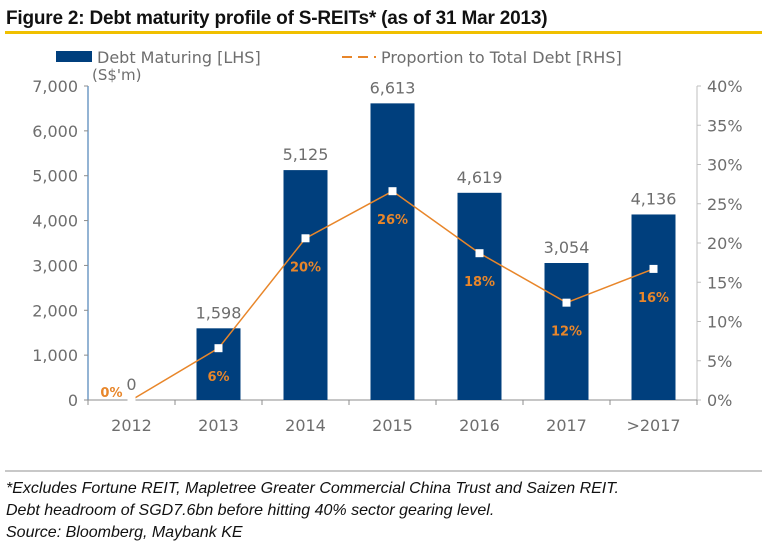 The image size is (768, 550). Describe the element at coordinates (218, 364) in the screenshot. I see `bar-2013` at that location.